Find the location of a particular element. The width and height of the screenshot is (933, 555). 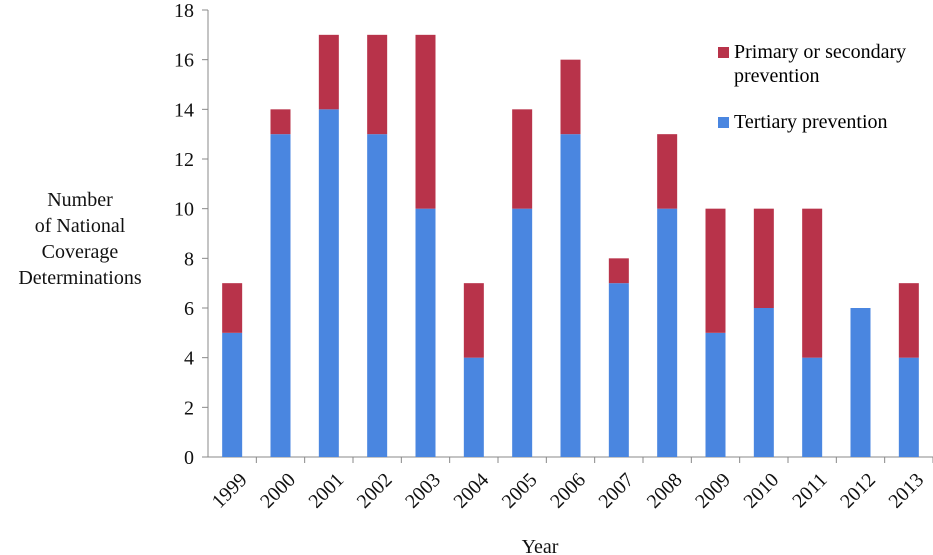

y-tick-label: 6 is located at coordinates (189, 309).